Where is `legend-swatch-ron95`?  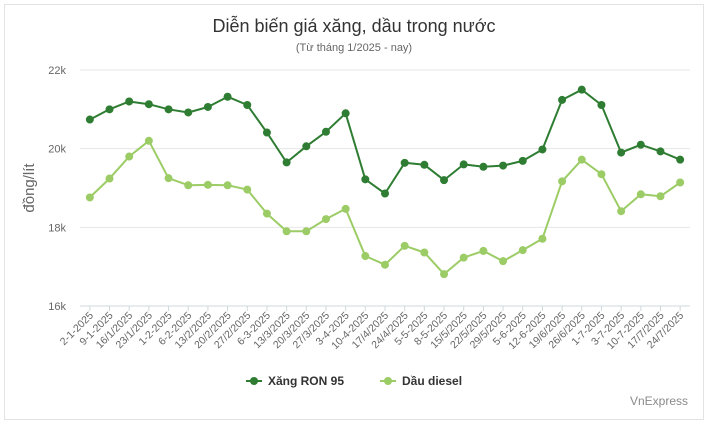 legend-swatch-ron95 is located at coordinates (253, 381).